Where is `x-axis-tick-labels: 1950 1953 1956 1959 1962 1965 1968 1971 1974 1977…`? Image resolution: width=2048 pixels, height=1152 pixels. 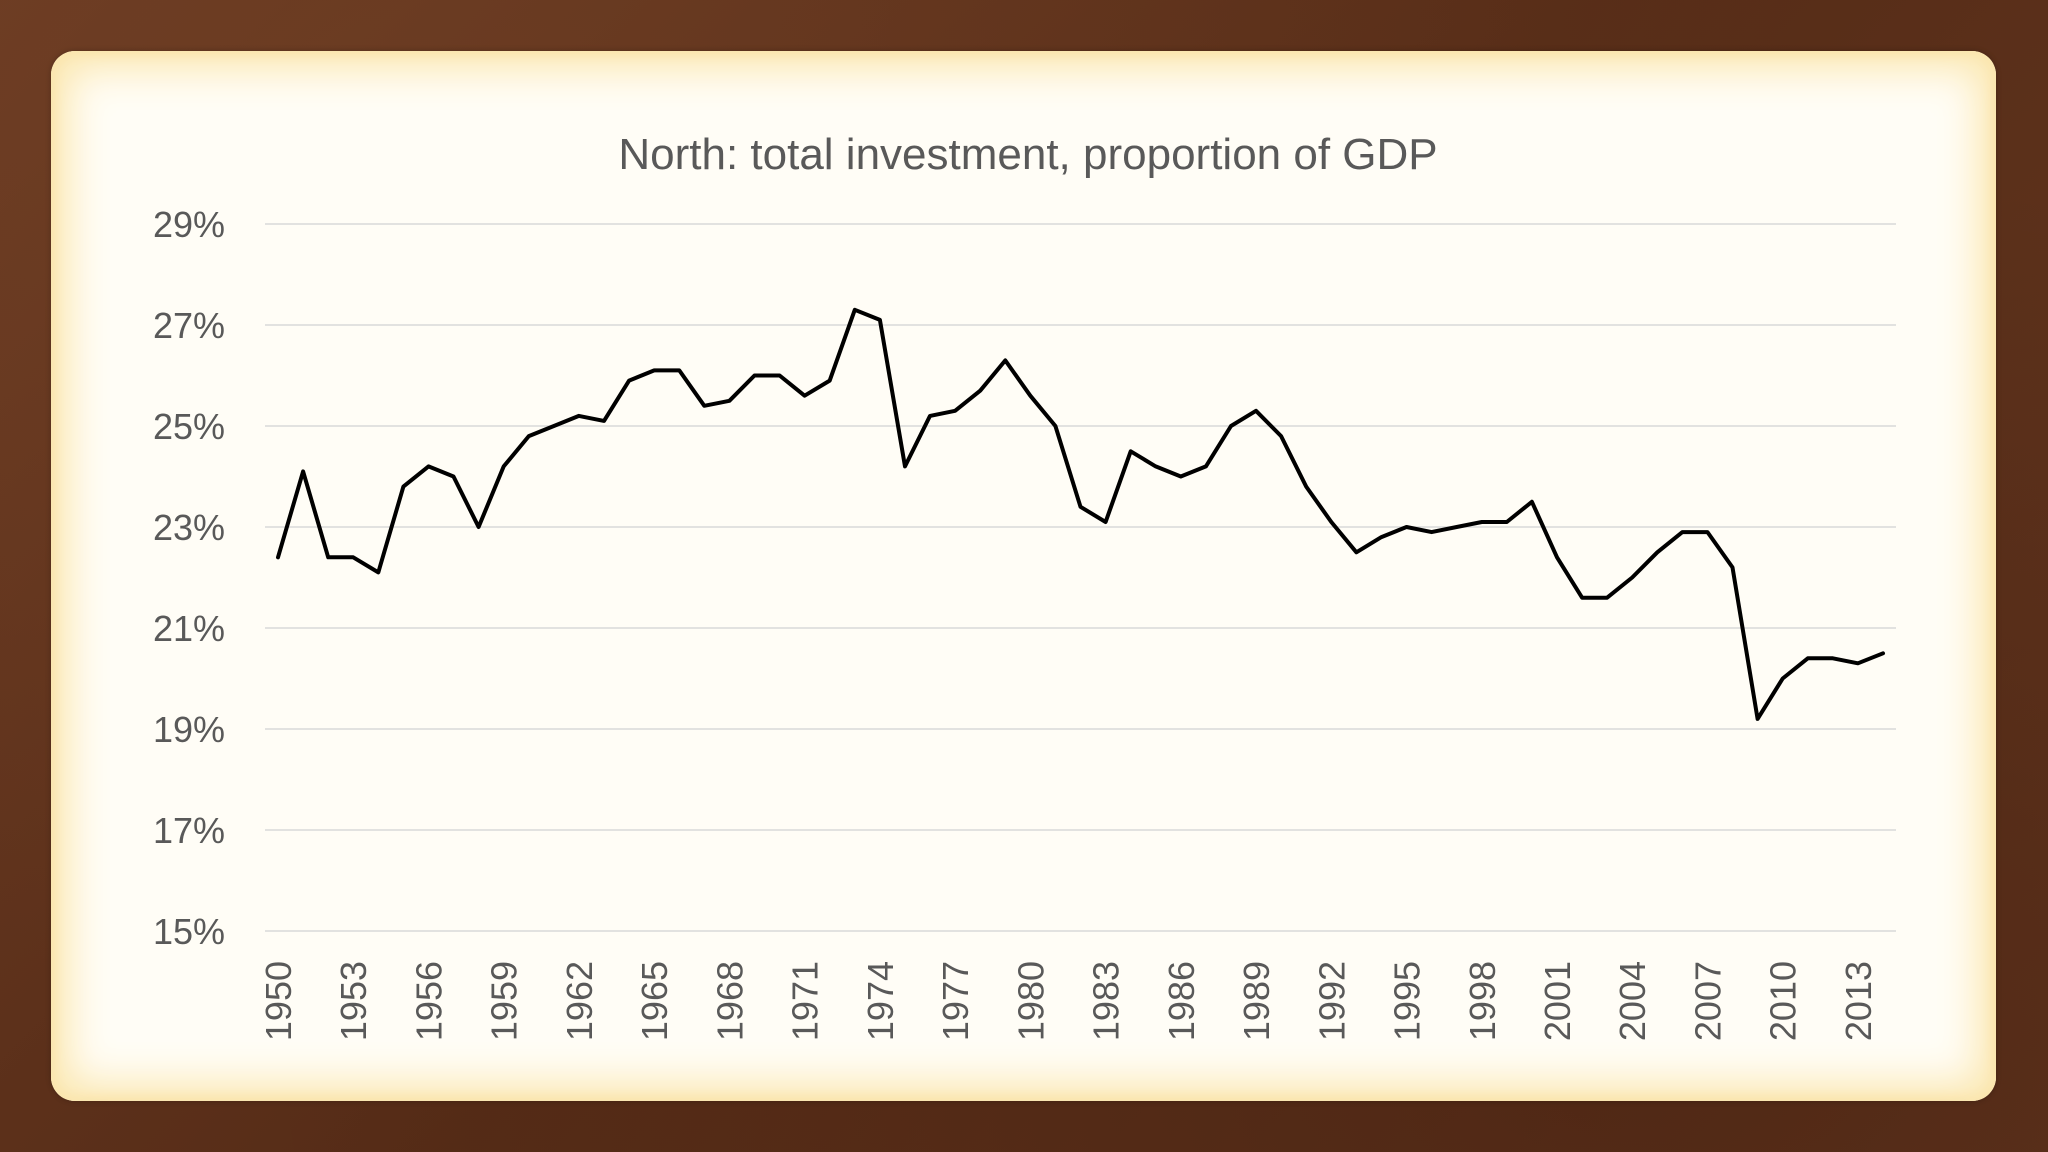 x-axis-tick-labels: 1950 1953 1956 1959 1962 1965 1968 1971 1974 1977… is located at coordinates (1068, 1001).